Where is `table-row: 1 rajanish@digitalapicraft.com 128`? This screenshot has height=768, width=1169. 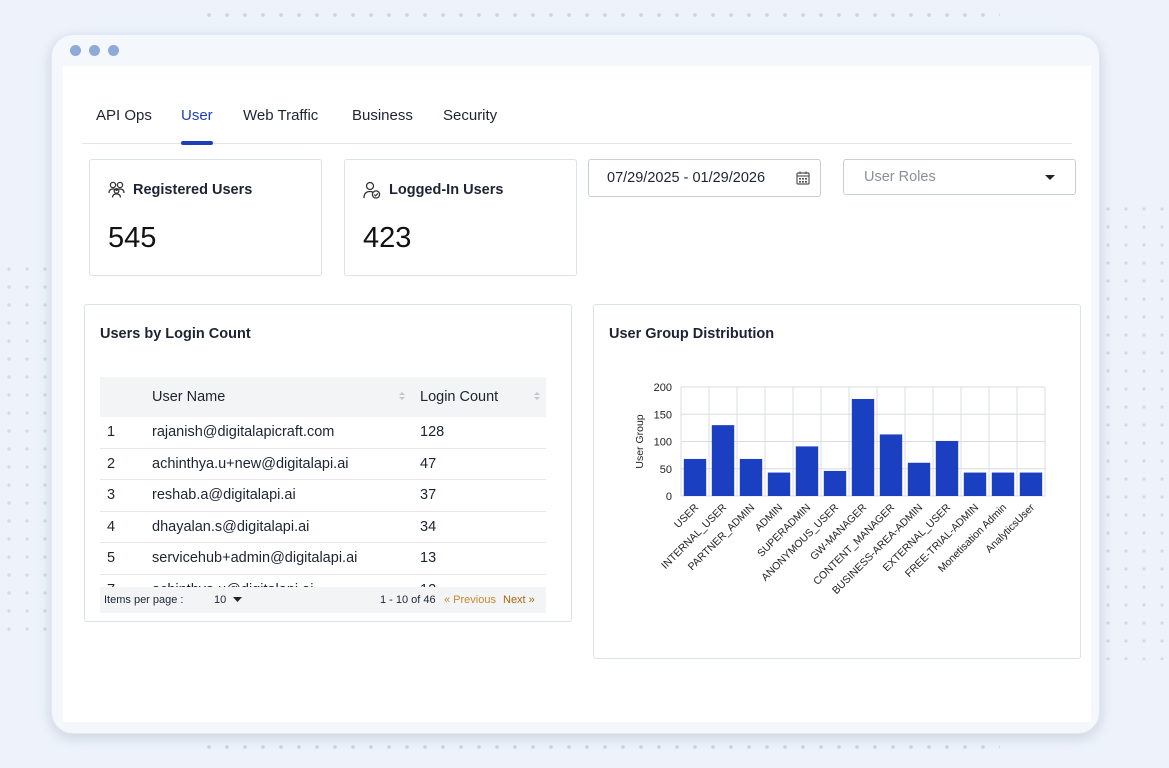
table-row: 1 rajanish@digitalapicraft.com 128 is located at coordinates (323, 433).